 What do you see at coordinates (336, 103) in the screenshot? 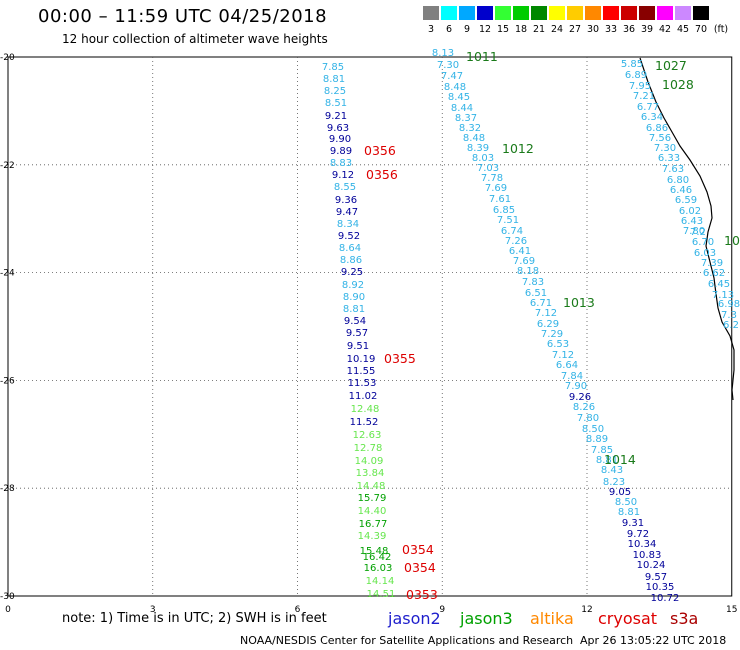
I see `swh-value: 8.51` at bounding box center [336, 103].